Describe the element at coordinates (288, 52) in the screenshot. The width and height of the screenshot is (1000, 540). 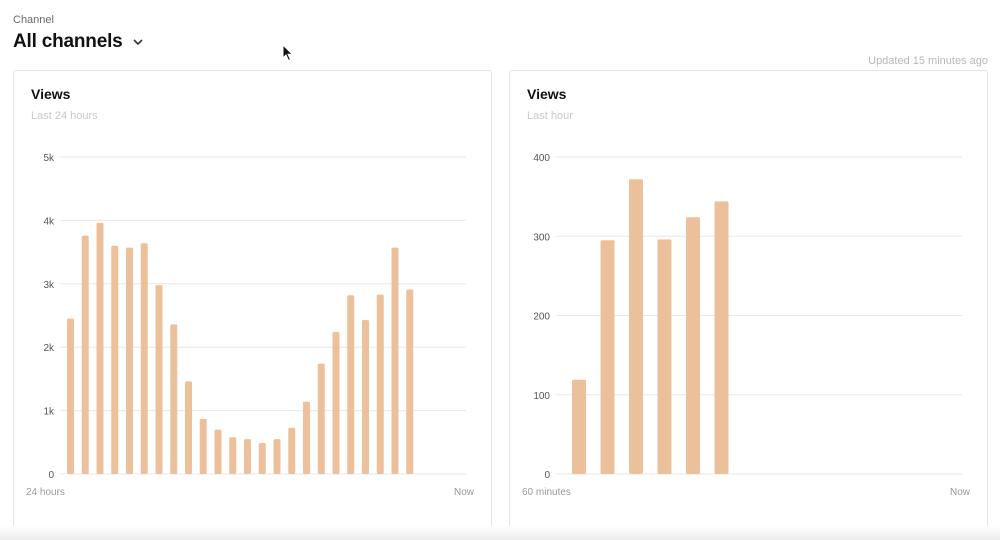
I see `mouse-cursor-icon` at that location.